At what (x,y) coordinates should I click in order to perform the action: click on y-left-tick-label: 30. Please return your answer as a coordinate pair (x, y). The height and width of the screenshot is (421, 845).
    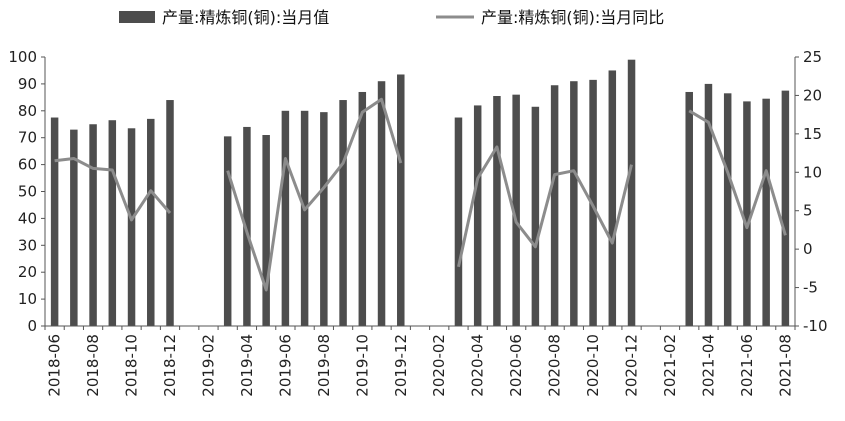
    Looking at the image, I should click on (27, 245).